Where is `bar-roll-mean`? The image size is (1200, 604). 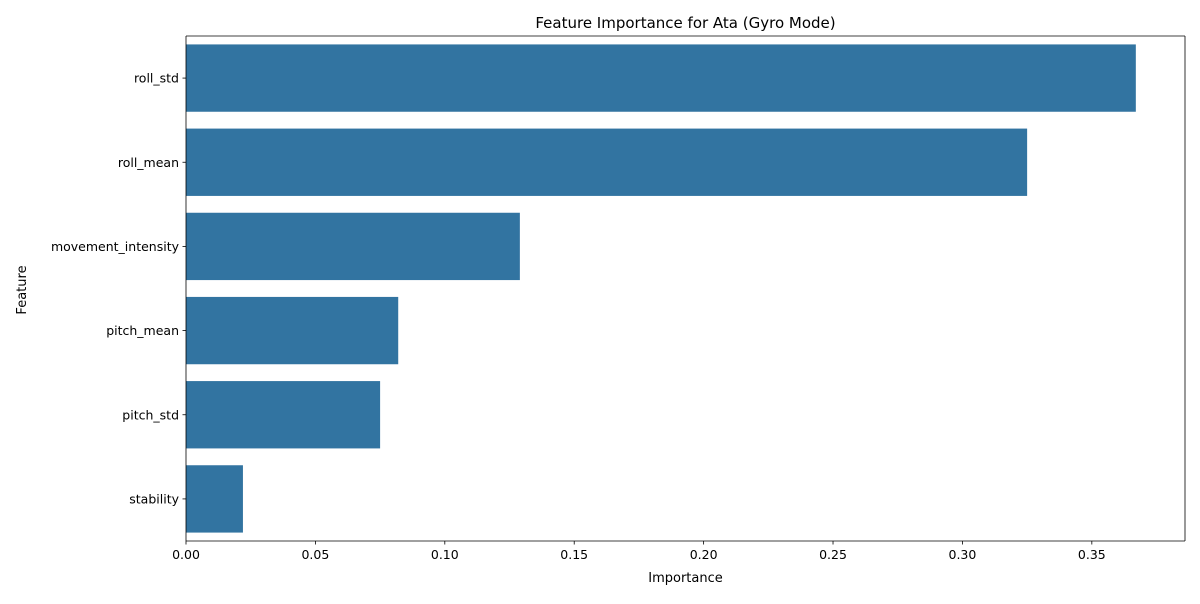 bar-roll-mean is located at coordinates (607, 162).